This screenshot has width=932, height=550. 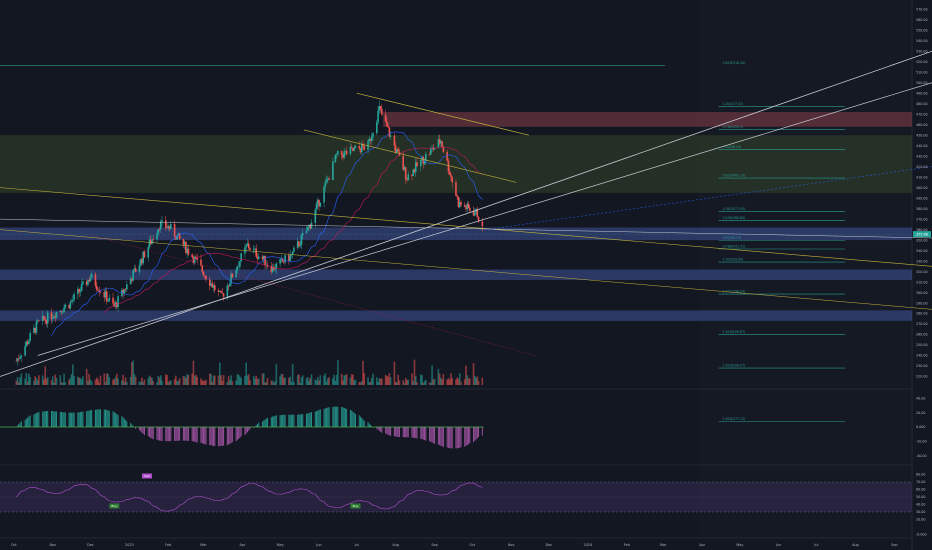 I want to click on price-tick-label: 470.00, so click(x=922, y=114).